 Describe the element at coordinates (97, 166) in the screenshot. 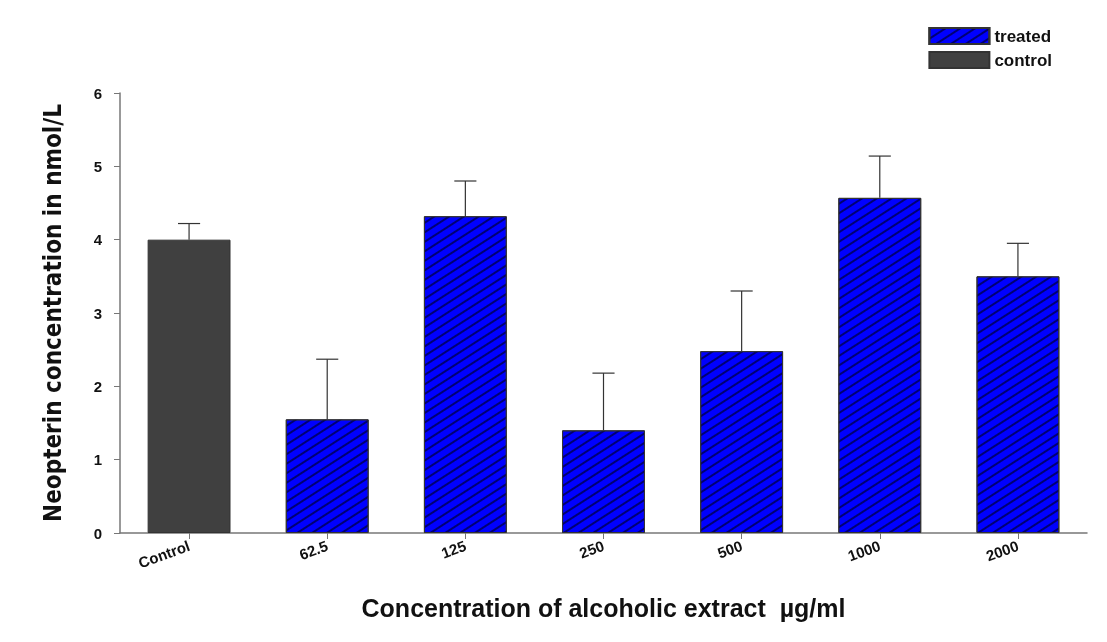

I see `y-tick-label: 5` at that location.